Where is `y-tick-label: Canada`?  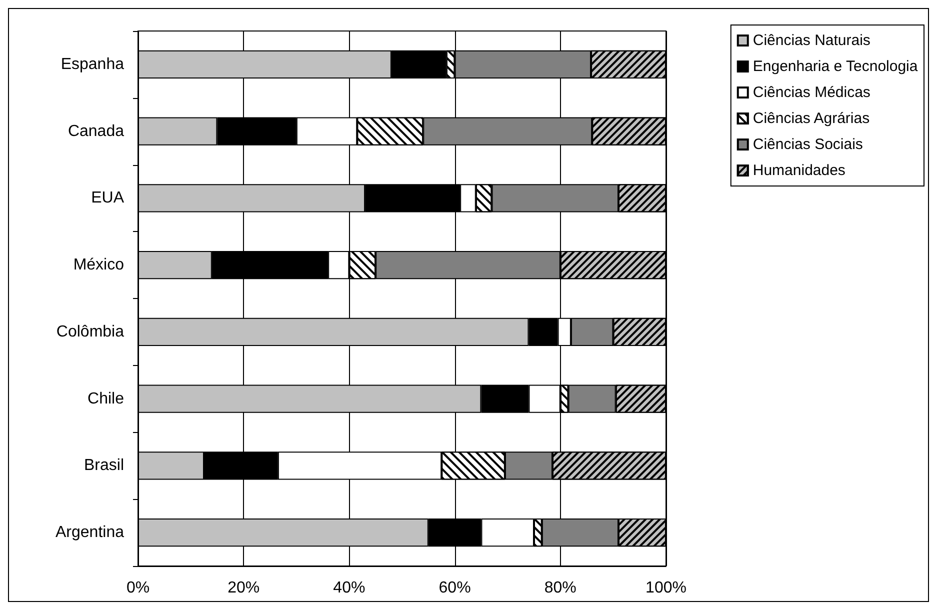
y-tick-label: Canada is located at coordinates (96, 131).